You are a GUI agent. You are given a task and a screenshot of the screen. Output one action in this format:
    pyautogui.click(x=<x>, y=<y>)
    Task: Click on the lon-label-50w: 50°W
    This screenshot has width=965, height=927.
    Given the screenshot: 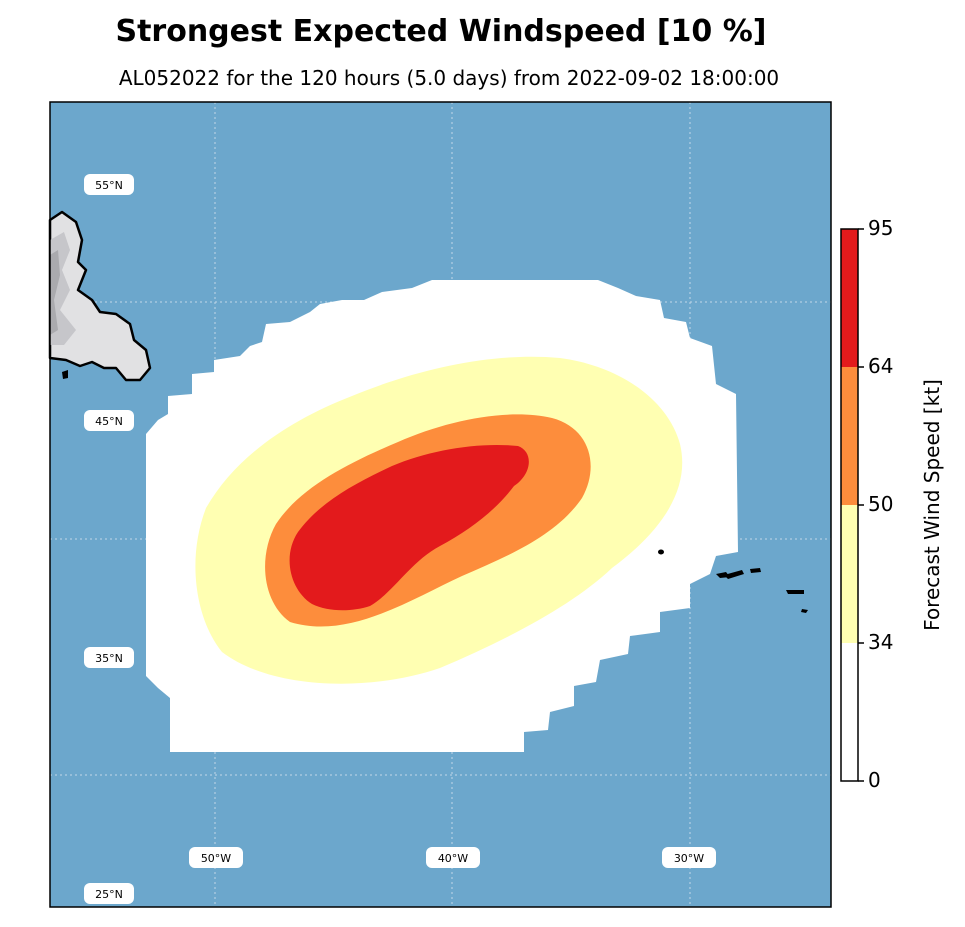 What is the action you would take?
    pyautogui.click(x=216, y=858)
    